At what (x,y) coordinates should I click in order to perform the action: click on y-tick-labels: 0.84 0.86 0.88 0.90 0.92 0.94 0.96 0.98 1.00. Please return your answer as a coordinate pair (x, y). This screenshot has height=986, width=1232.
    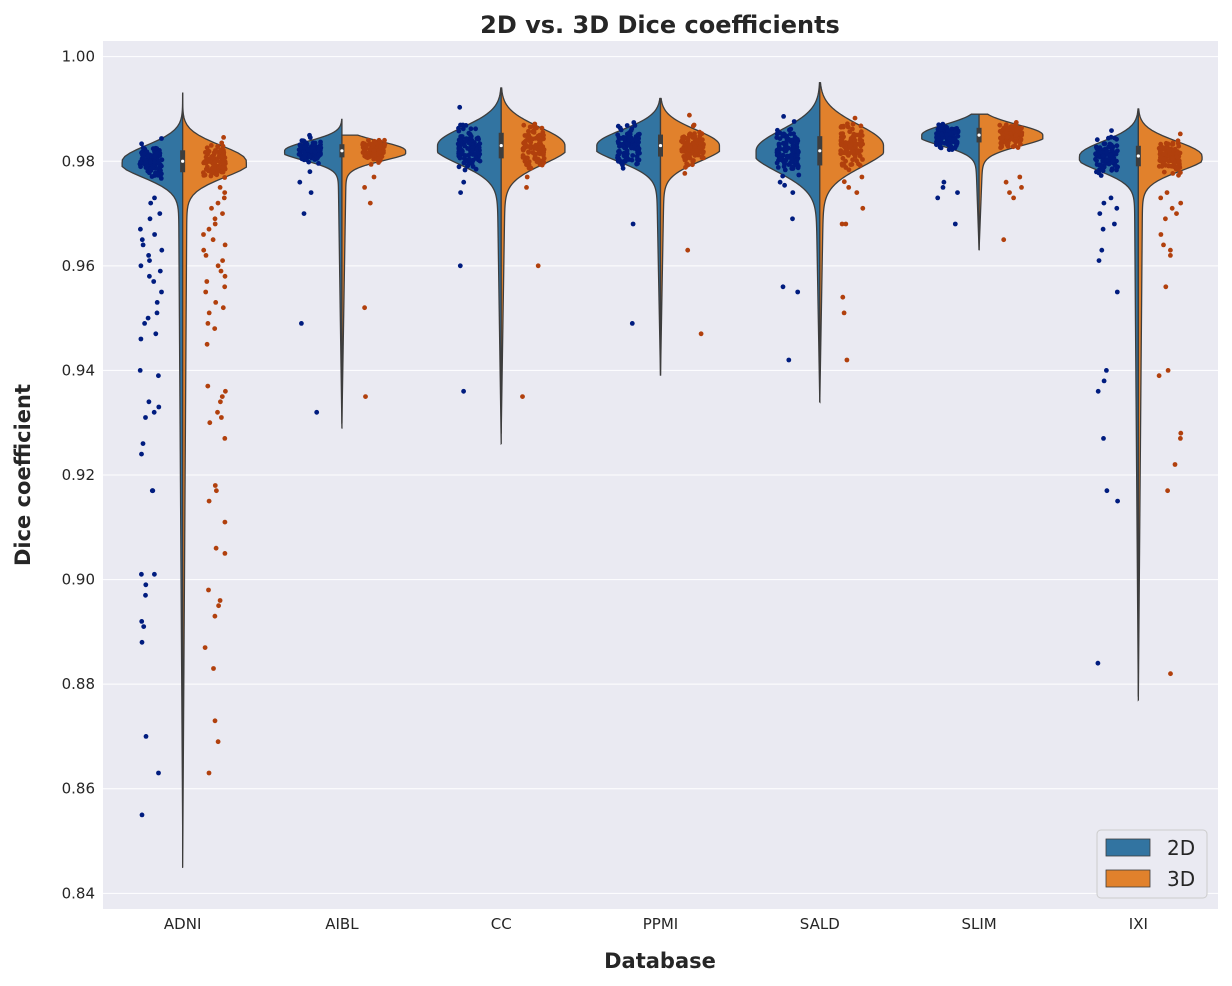
    Looking at the image, I should click on (78, 475).